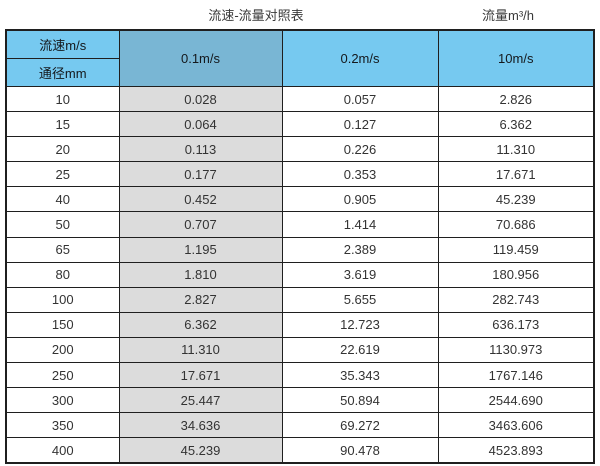 The height and width of the screenshot is (466, 600). Describe the element at coordinates (516, 400) in the screenshot. I see `value-cell-10ms: 2544.690` at that location.